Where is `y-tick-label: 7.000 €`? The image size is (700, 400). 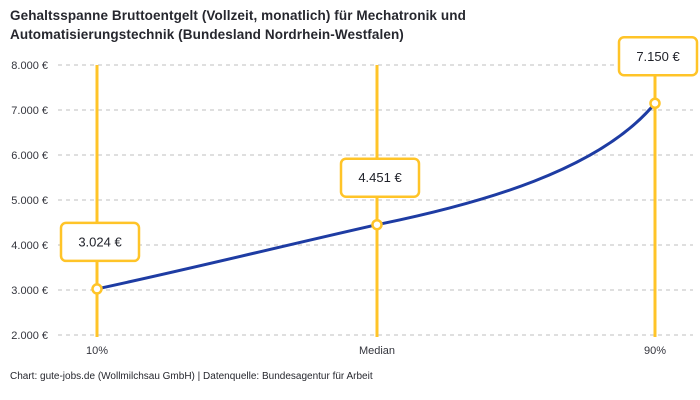
y-tick-label: 7.000 € is located at coordinates (29, 111).